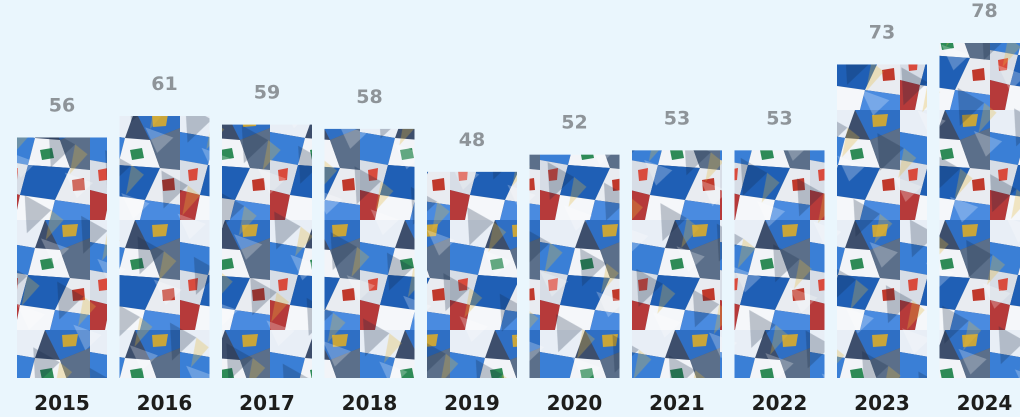 The image size is (1020, 417). Describe the element at coordinates (780, 403) in the screenshot. I see `year-label-2022: 2022` at that location.